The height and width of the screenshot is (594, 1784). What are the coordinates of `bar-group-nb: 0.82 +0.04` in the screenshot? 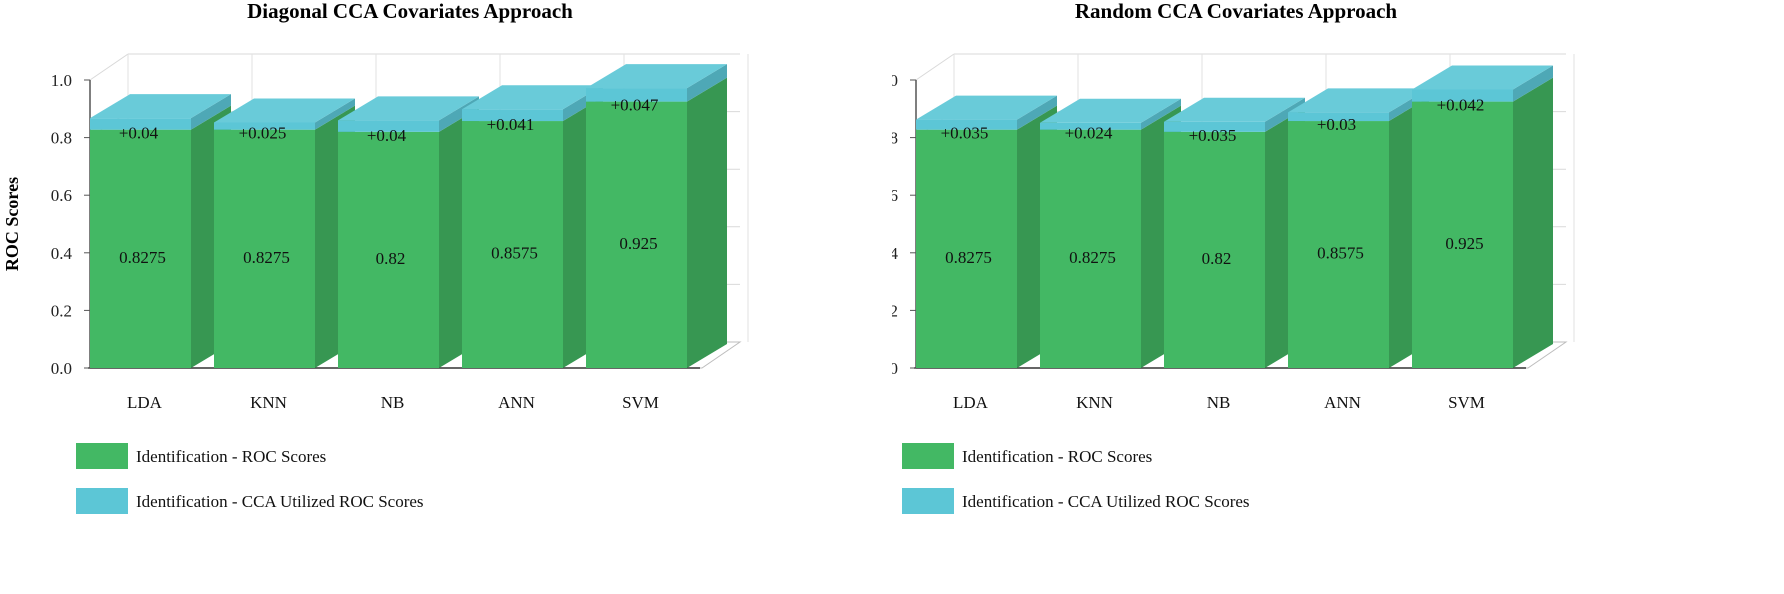 It's located at (408, 232).